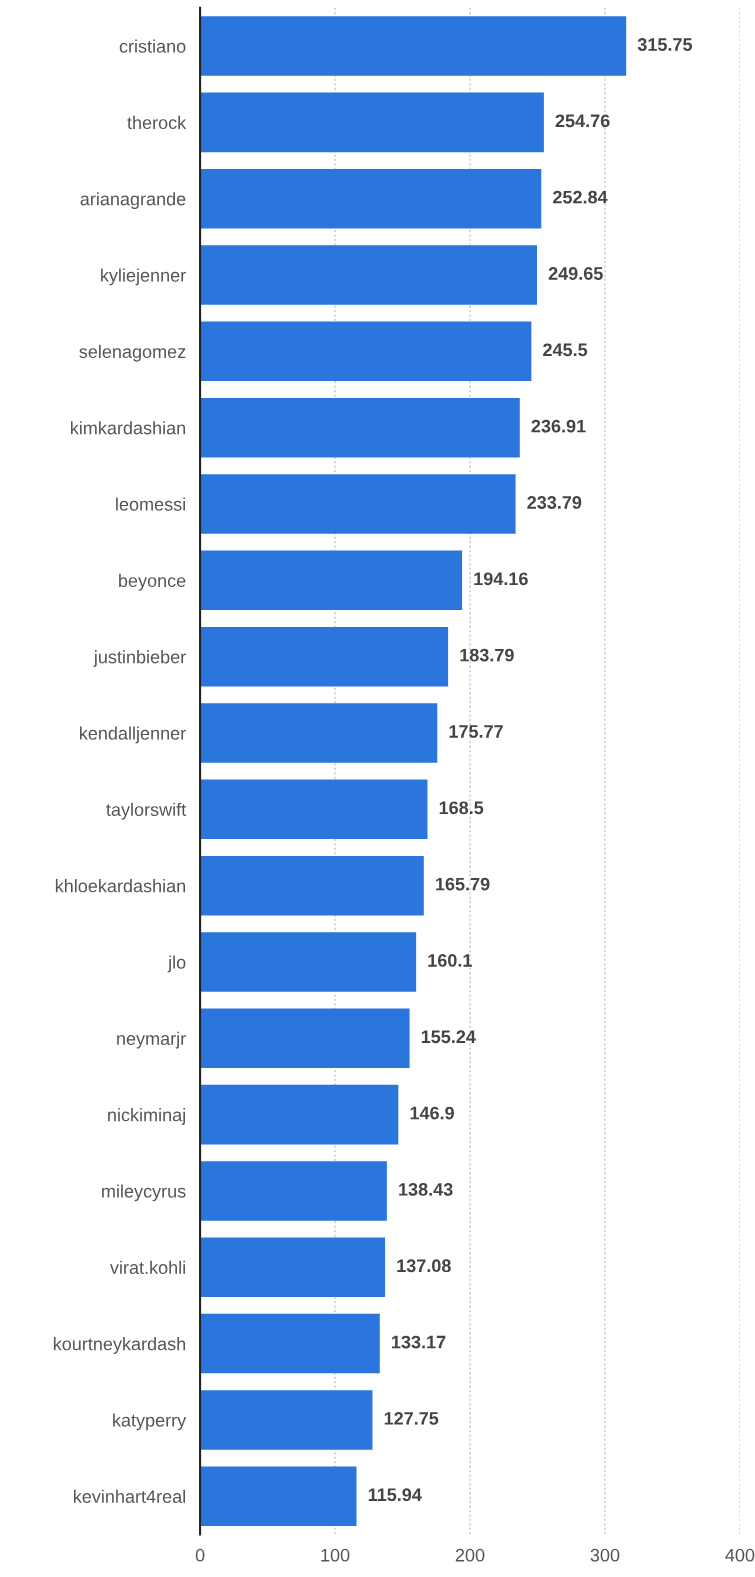 The image size is (755, 1577). What do you see at coordinates (432, 1113) in the screenshot?
I see `data-label: 146.9` at bounding box center [432, 1113].